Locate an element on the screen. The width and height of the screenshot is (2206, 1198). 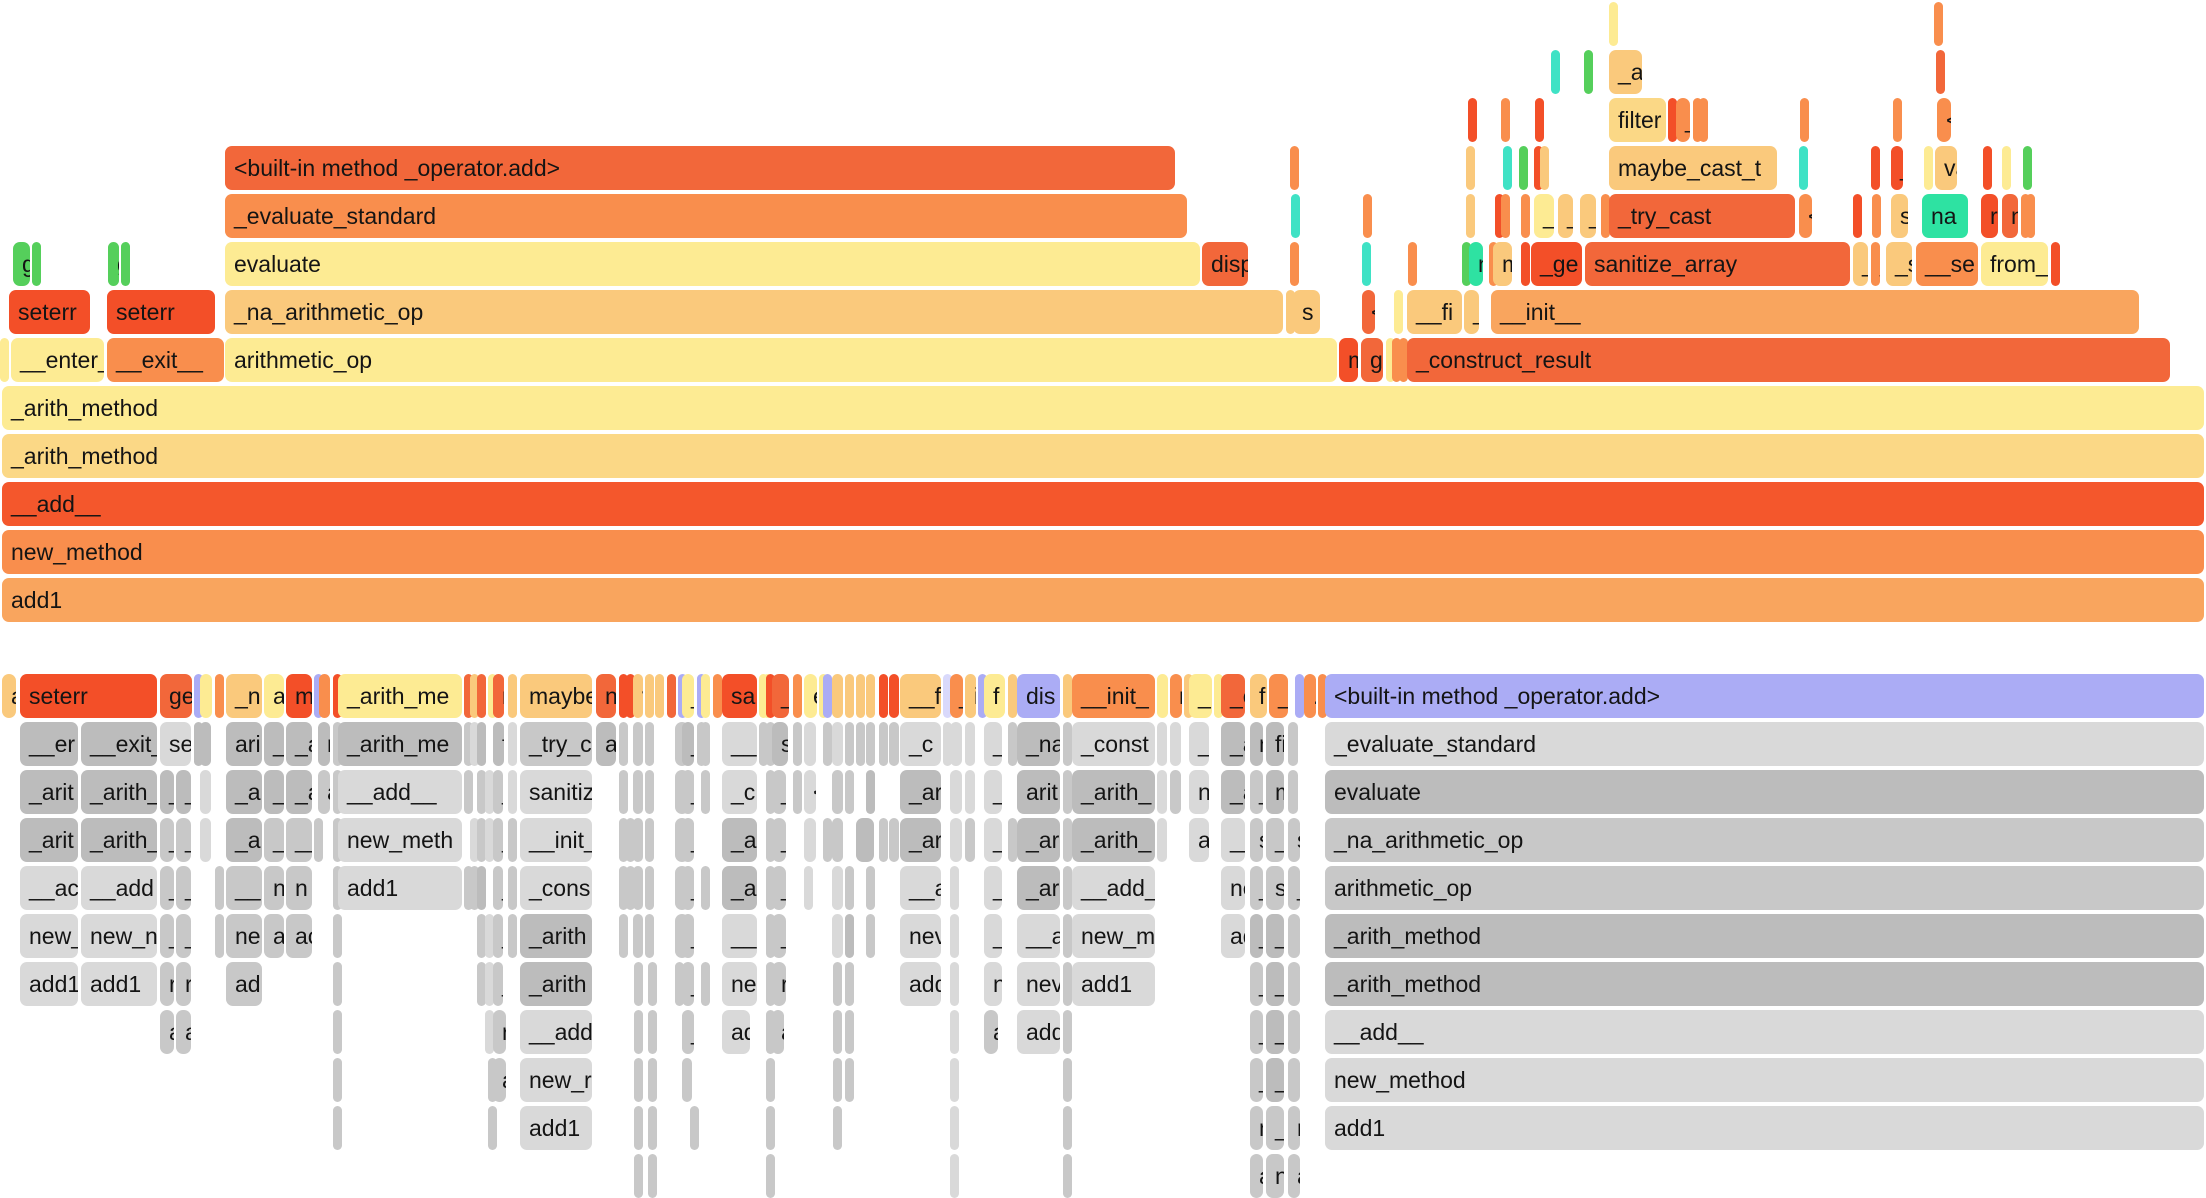
frame-bar: __add__ is located at coordinates (1764, 1032).